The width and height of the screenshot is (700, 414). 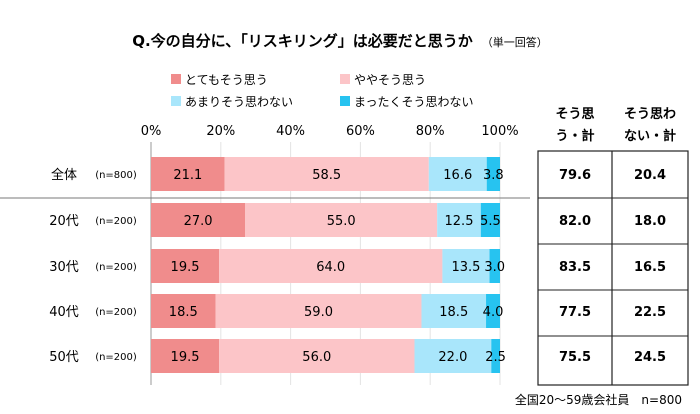 What do you see at coordinates (290, 131) in the screenshot?
I see `x-tick-label-2: 40%` at bounding box center [290, 131].